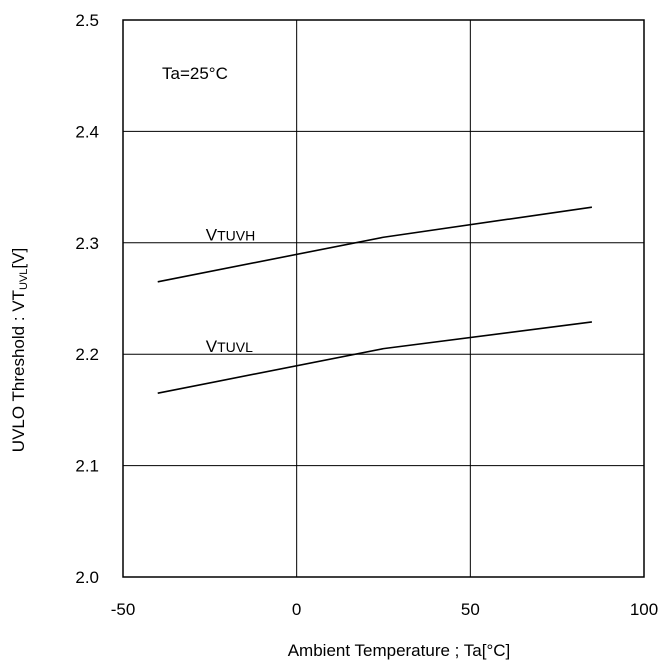 Image resolution: width=670 pixels, height=669 pixels. Describe the element at coordinates (87, 577) in the screenshot. I see `y-tick-label: 2.0` at that location.